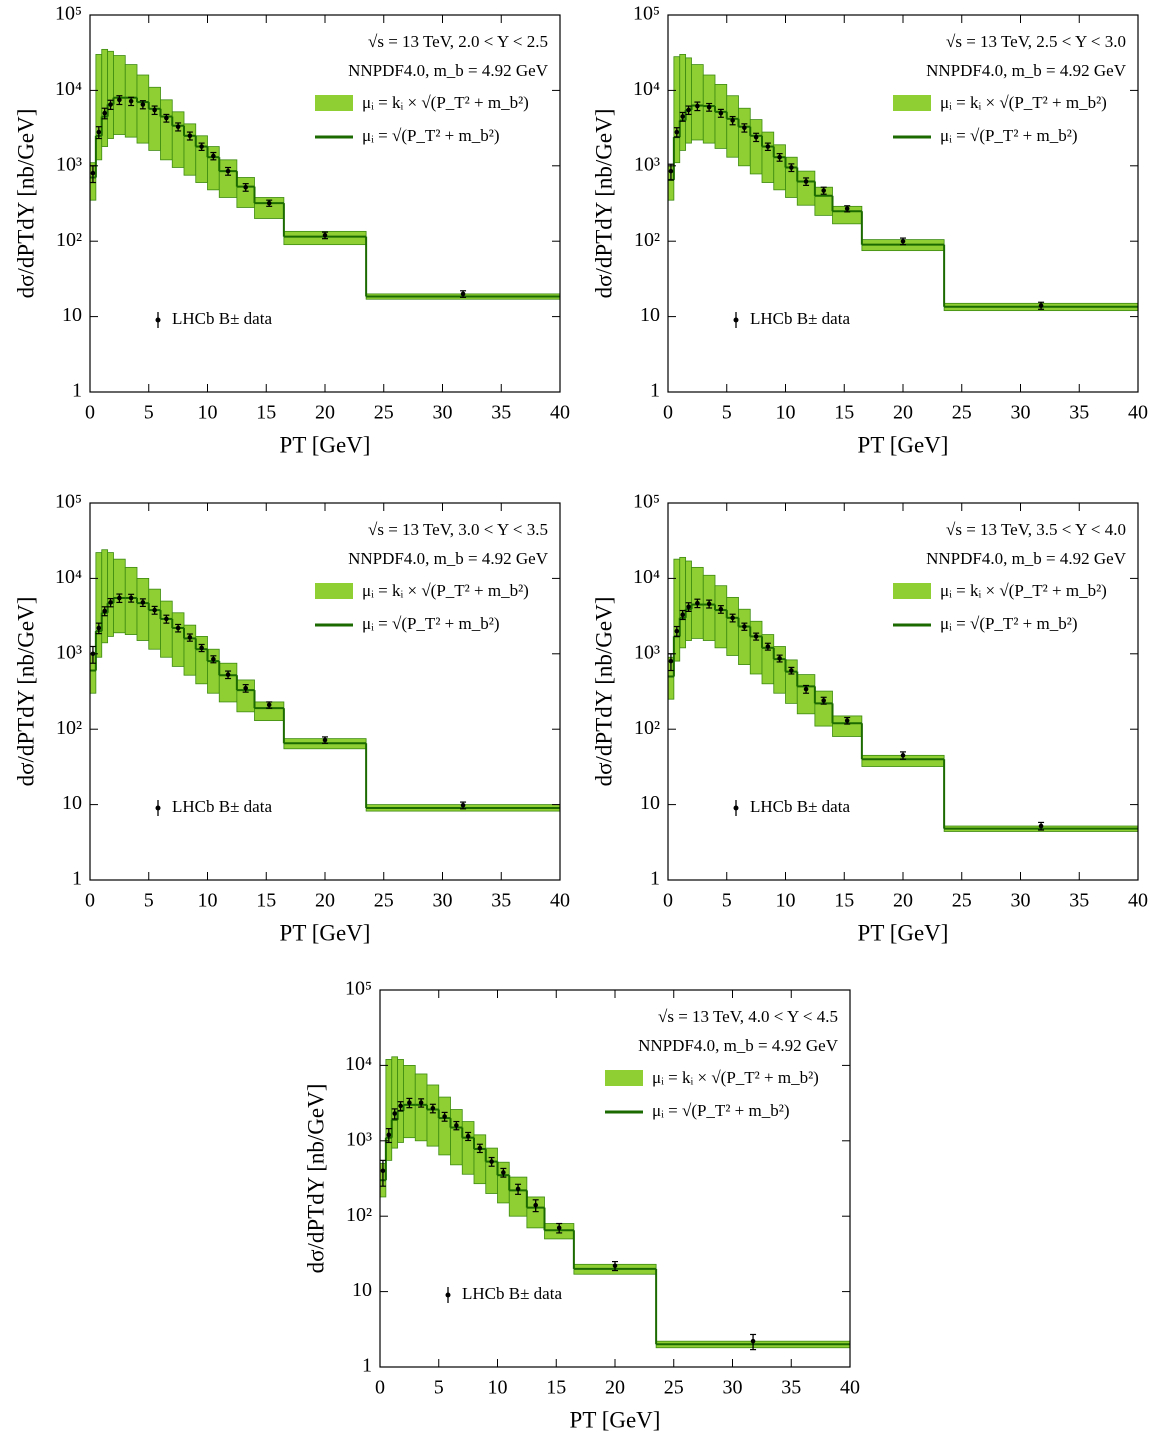  What do you see at coordinates (748, 1016) in the screenshot?
I see `annotation: √s = 13 TeV, 4.0 < Y < 4.5` at bounding box center [748, 1016].